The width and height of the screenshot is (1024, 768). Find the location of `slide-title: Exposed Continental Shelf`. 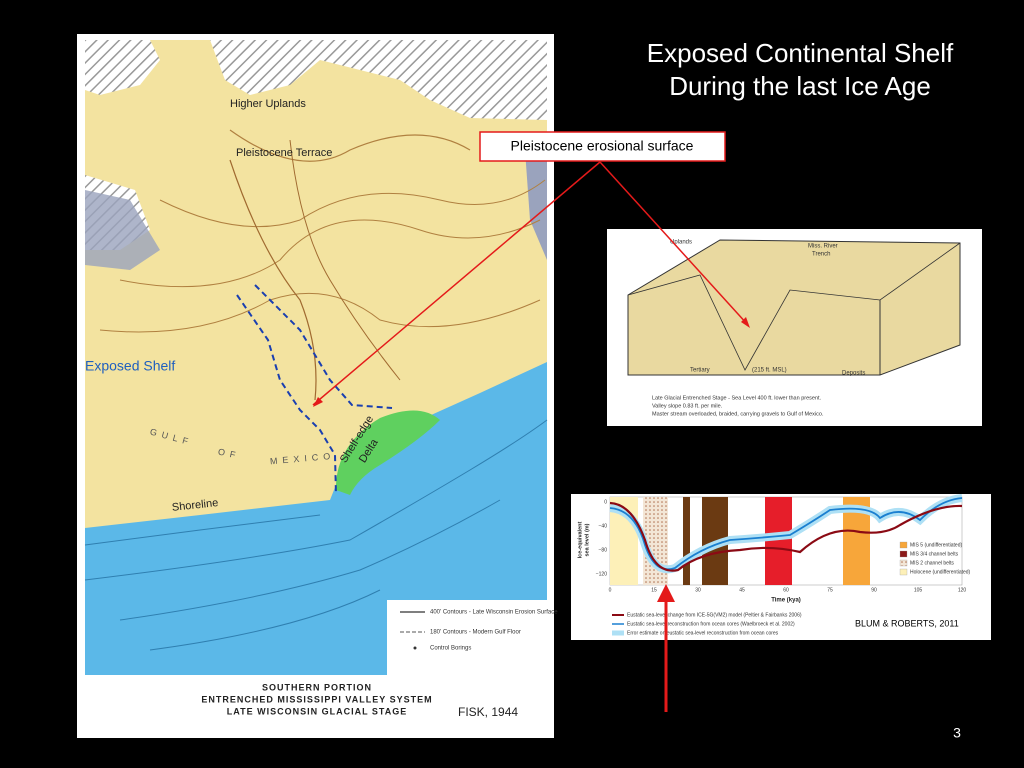

slide-title: Exposed Continental Shelf is located at coordinates (800, 53).